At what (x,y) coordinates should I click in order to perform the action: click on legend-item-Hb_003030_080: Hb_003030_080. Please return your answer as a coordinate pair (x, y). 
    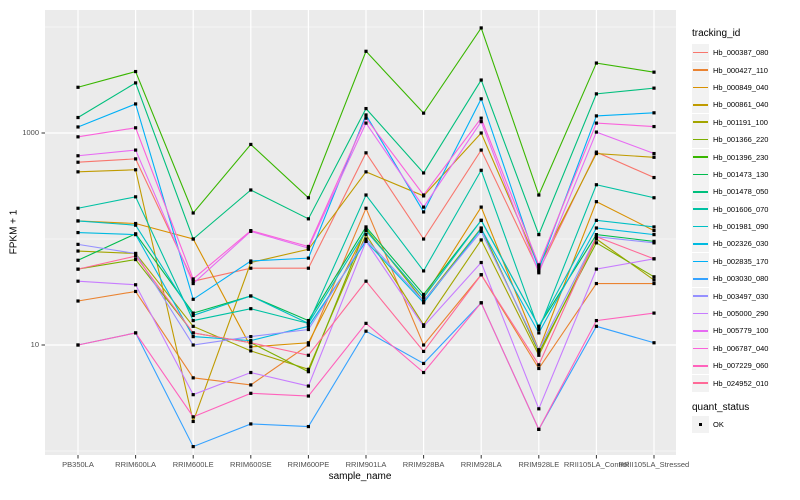
    Looking at the image, I should click on (746, 279).